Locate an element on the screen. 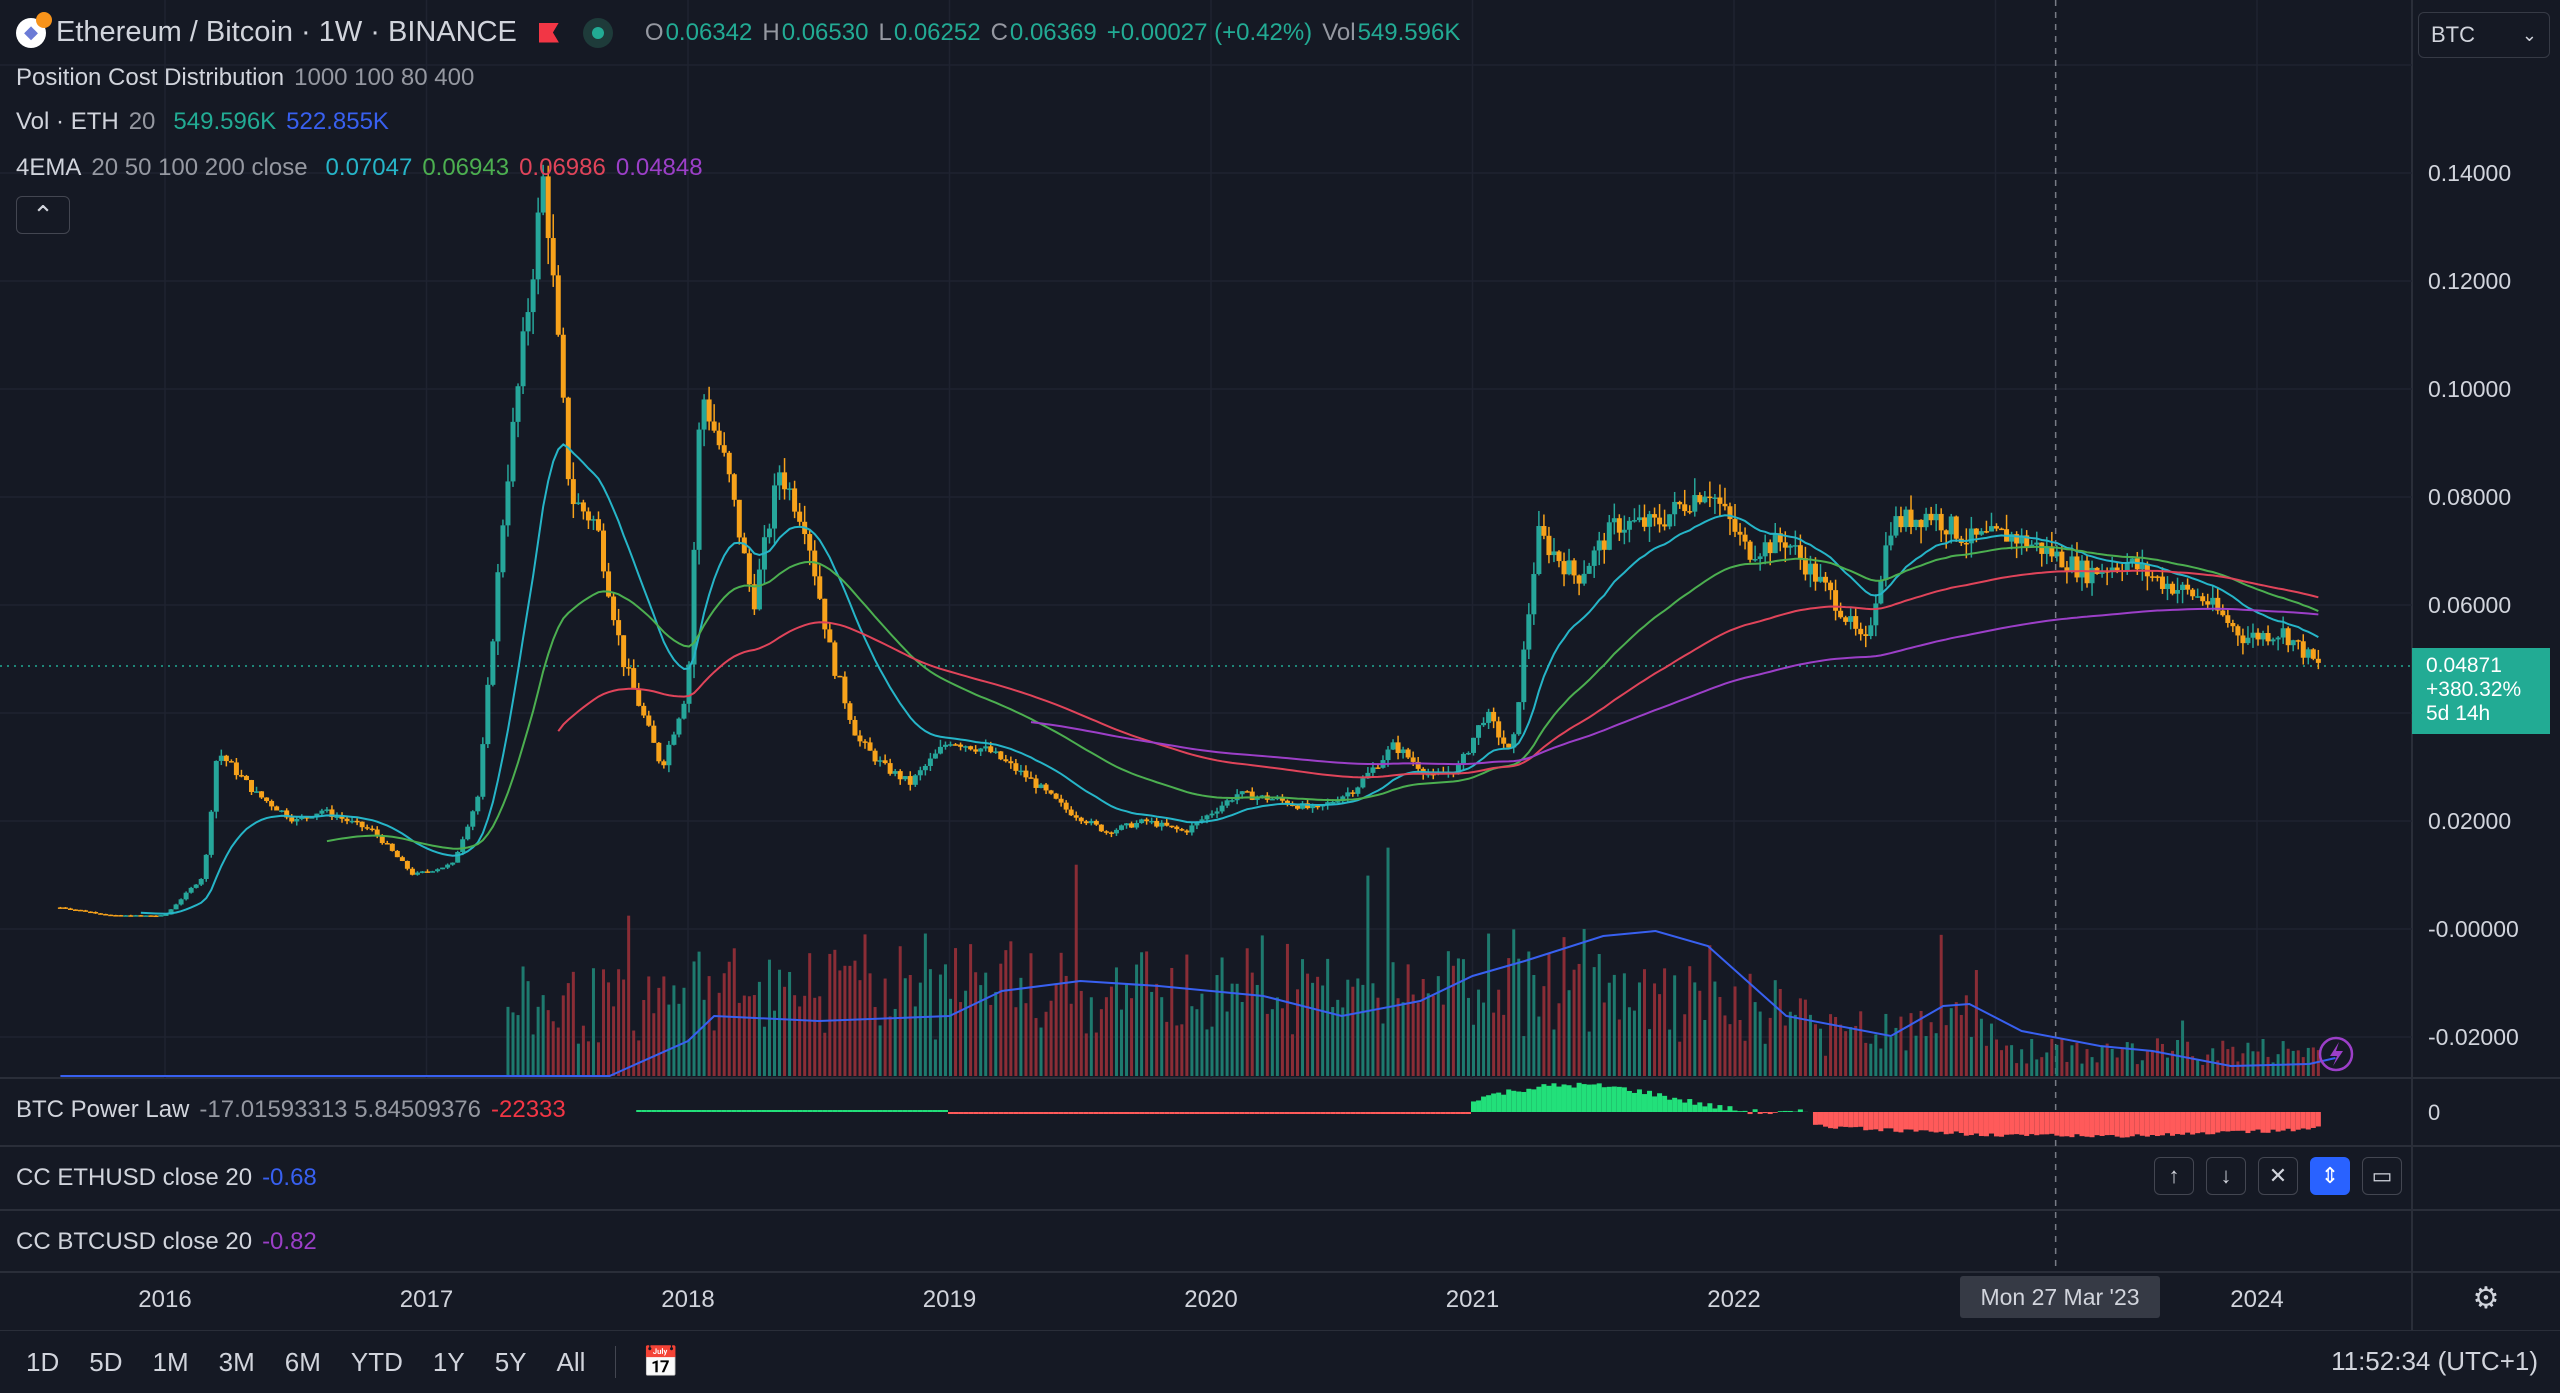 This screenshot has width=2560, height=1393. lightning-icon is located at coordinates (2336, 1054).